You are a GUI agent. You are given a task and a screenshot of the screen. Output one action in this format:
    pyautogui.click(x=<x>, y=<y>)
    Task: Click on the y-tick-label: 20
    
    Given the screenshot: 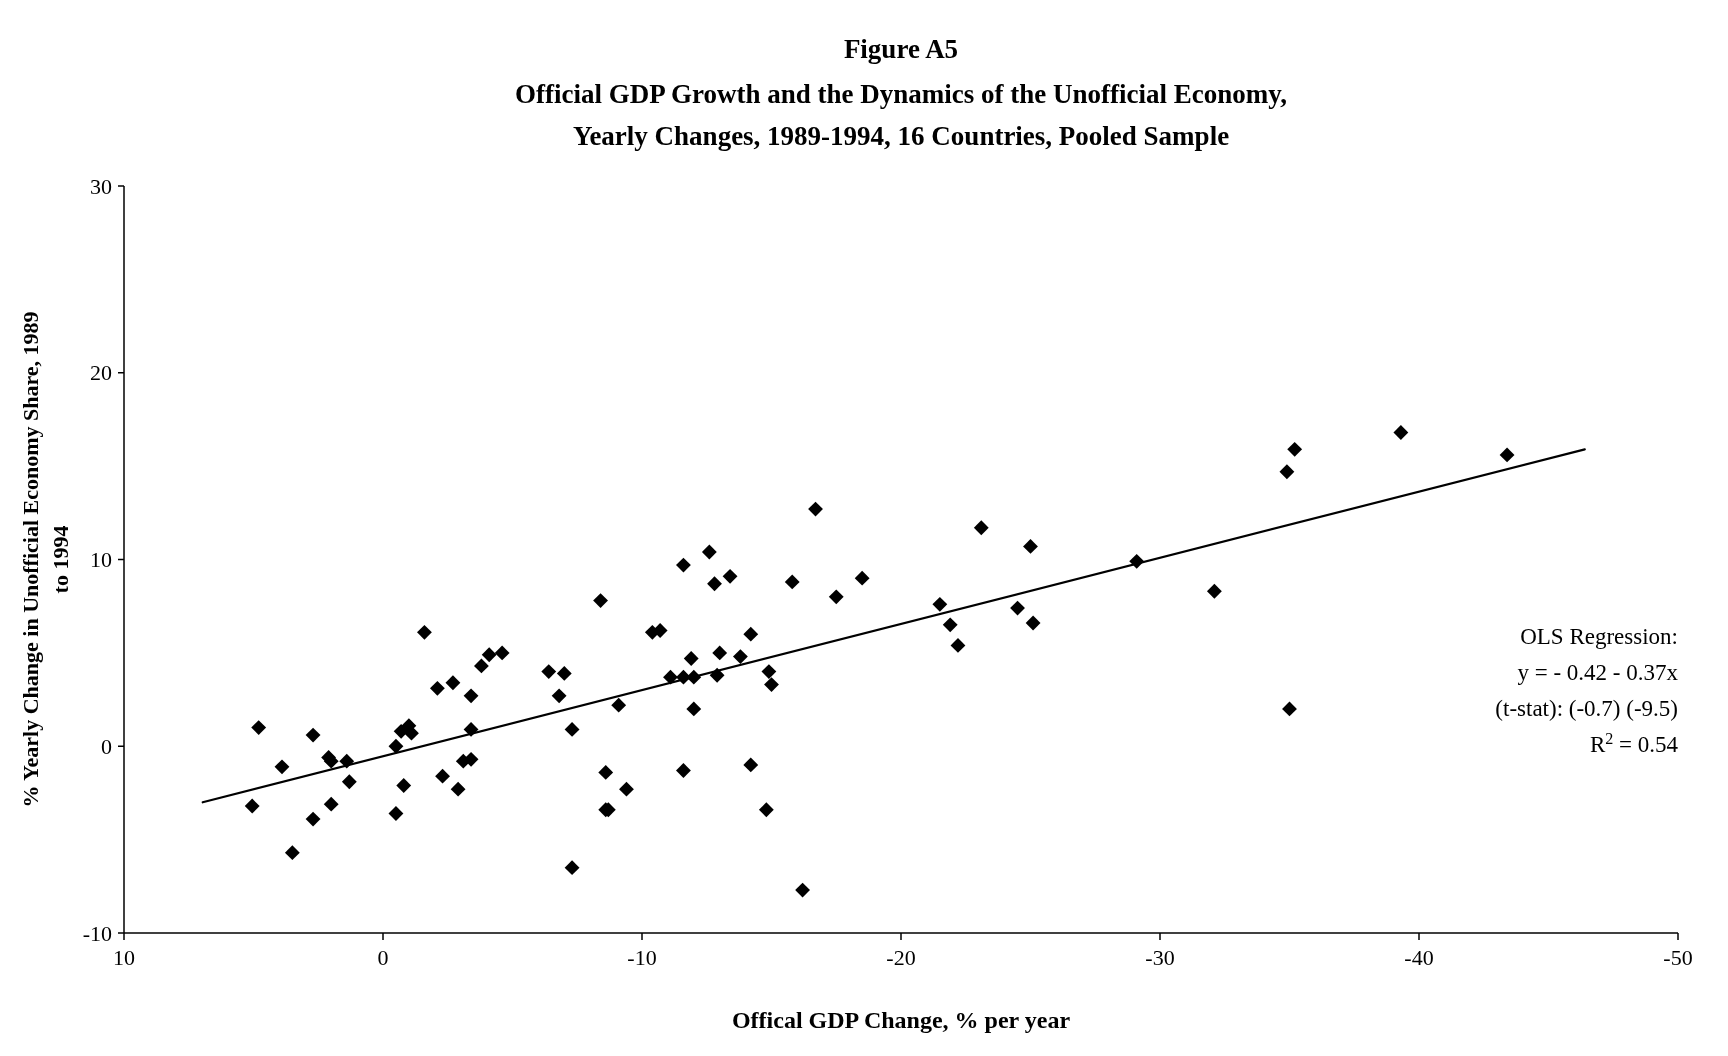 What is the action you would take?
    pyautogui.click(x=101, y=373)
    